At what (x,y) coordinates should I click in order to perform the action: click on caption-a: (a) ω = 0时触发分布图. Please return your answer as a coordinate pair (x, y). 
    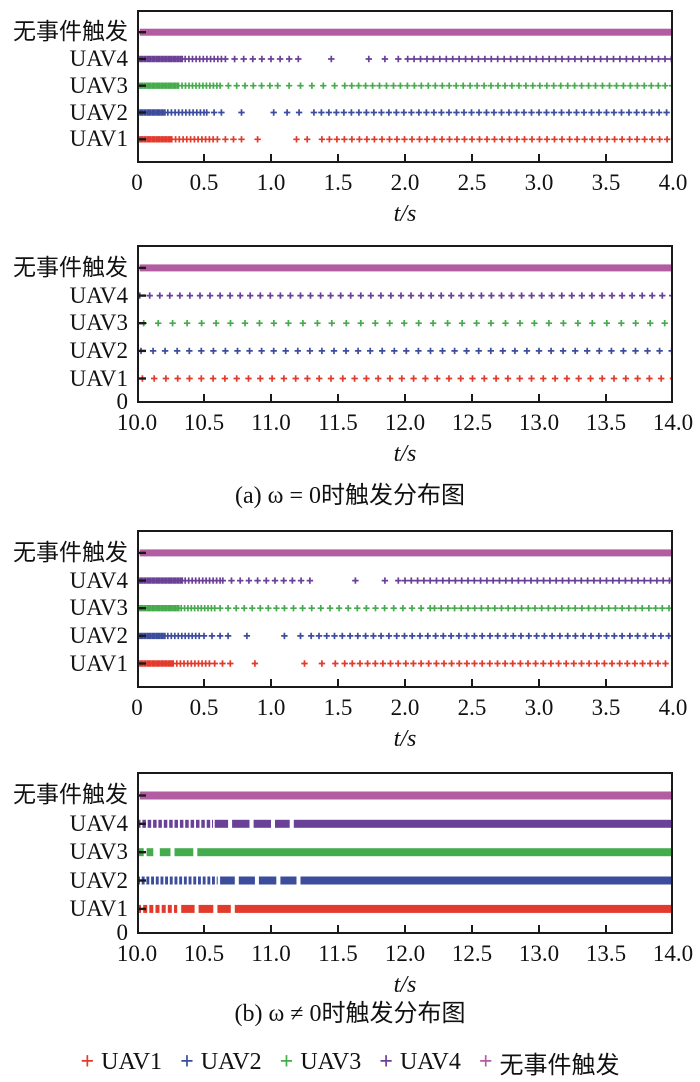
    Looking at the image, I should click on (350, 496).